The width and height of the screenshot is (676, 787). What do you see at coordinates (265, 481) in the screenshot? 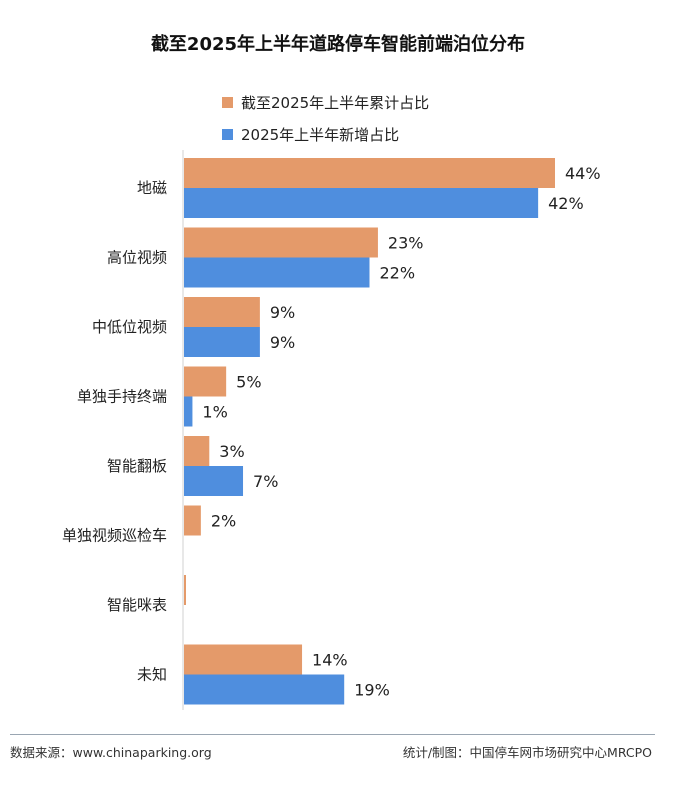
I see `data-label: 7%` at bounding box center [265, 481].